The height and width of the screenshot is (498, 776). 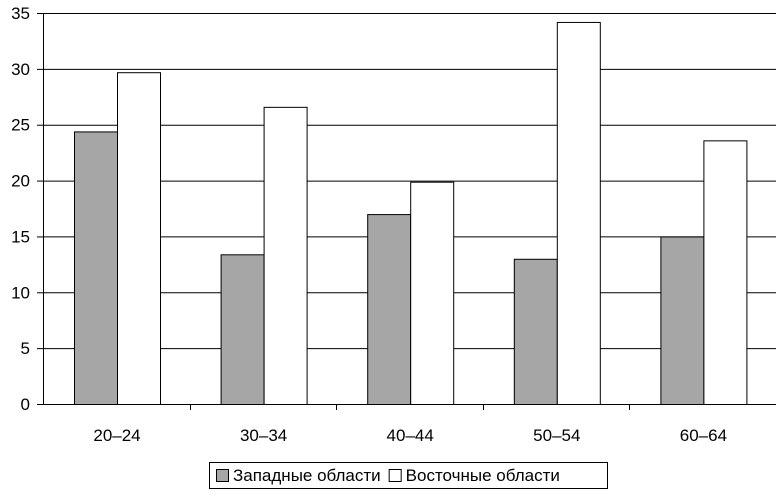 What do you see at coordinates (578, 213) in the screenshot?
I see `bar-series-2-50–54` at bounding box center [578, 213].